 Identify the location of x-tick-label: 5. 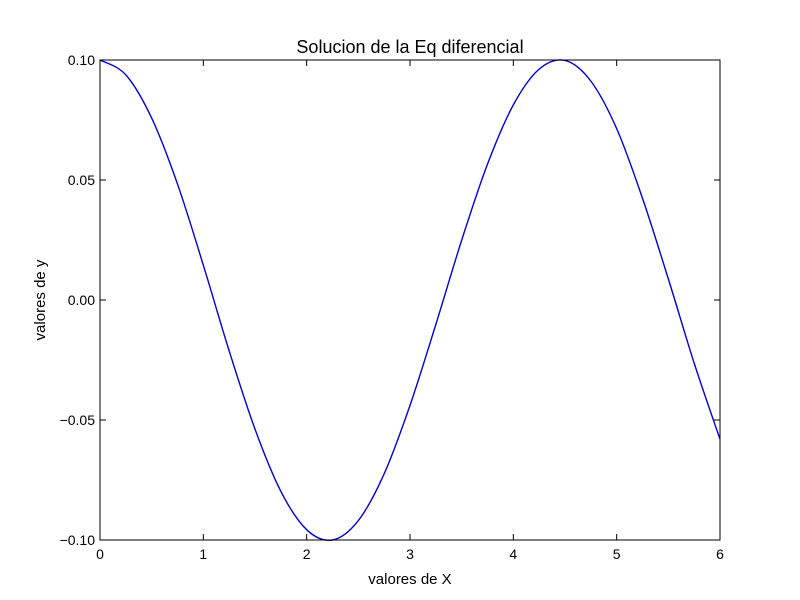
(617, 554).